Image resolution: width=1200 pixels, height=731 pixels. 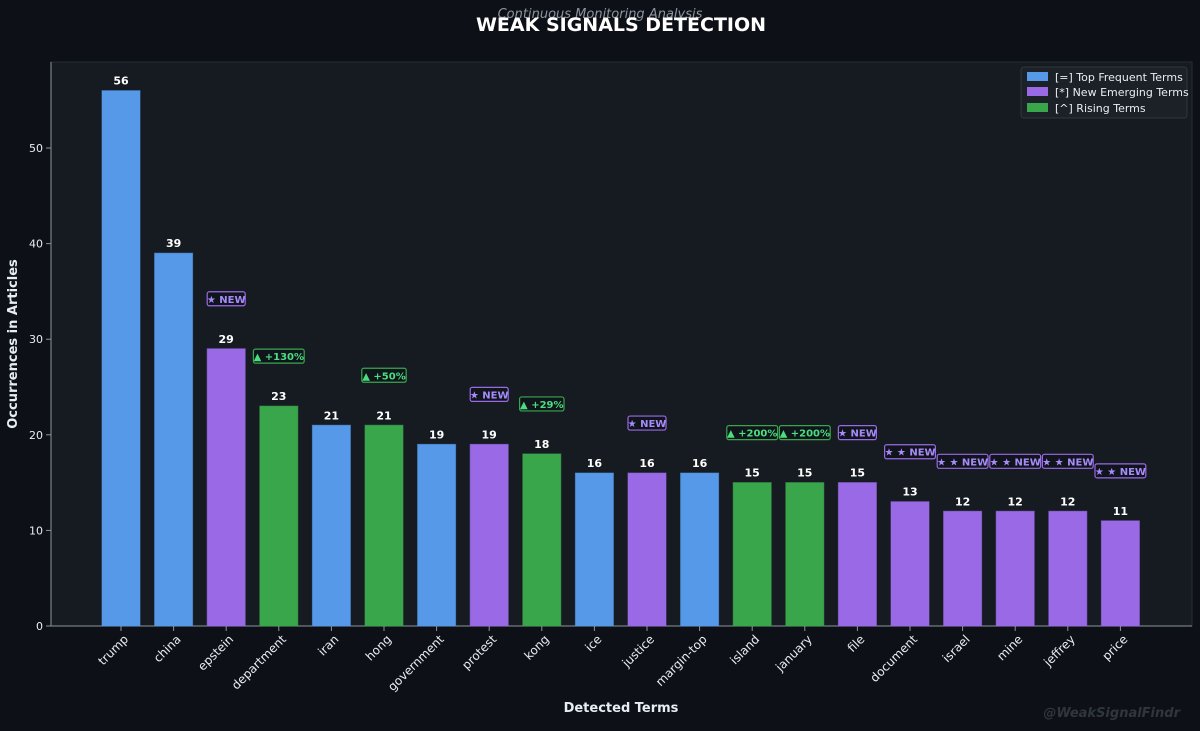 I want to click on y-tick-label: 50, so click(x=36, y=148).